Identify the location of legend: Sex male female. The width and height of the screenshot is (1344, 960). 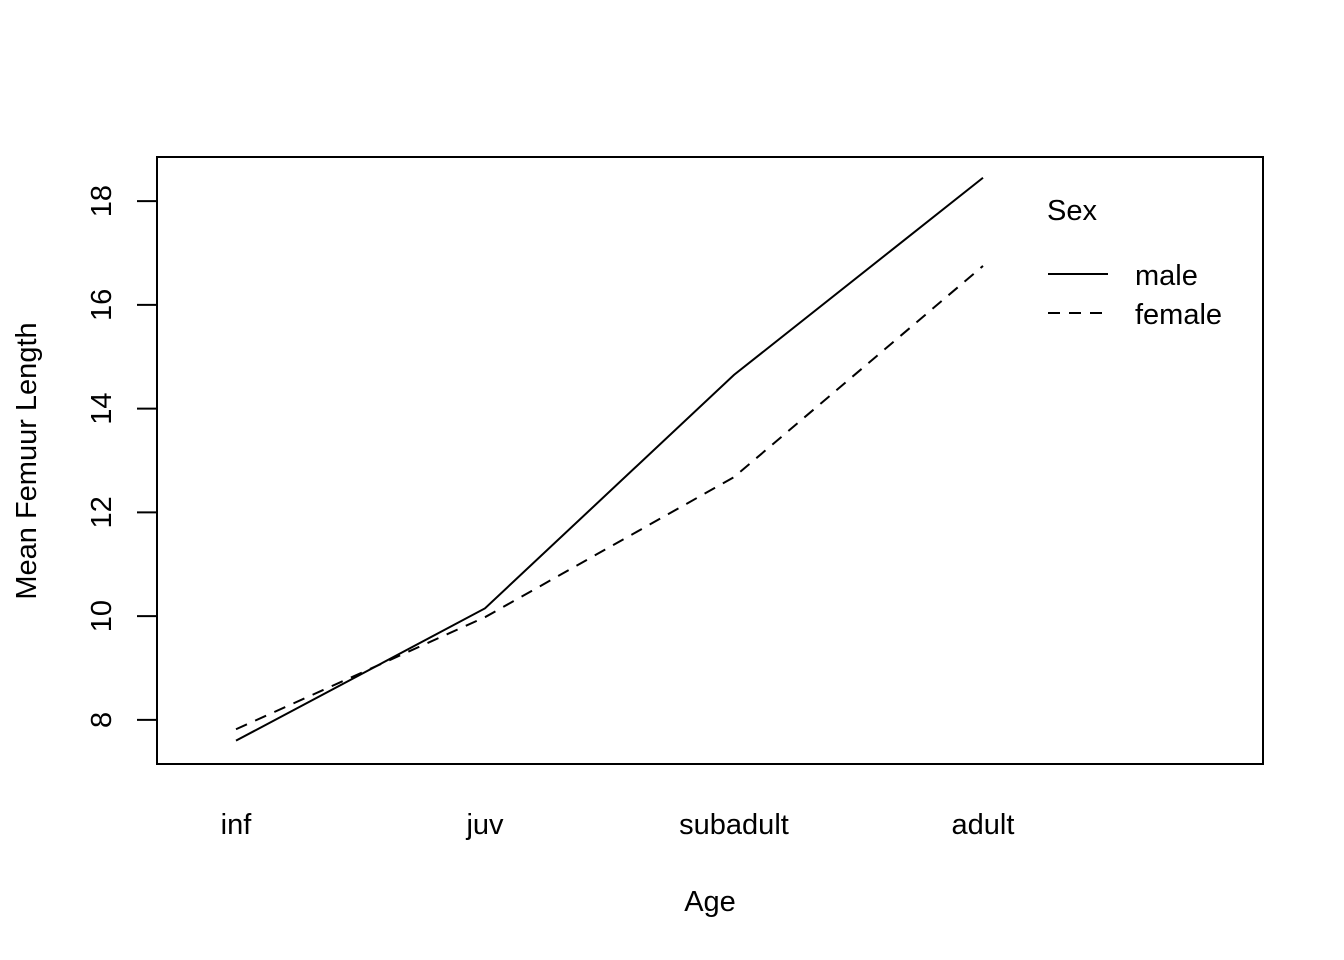
(1134, 263).